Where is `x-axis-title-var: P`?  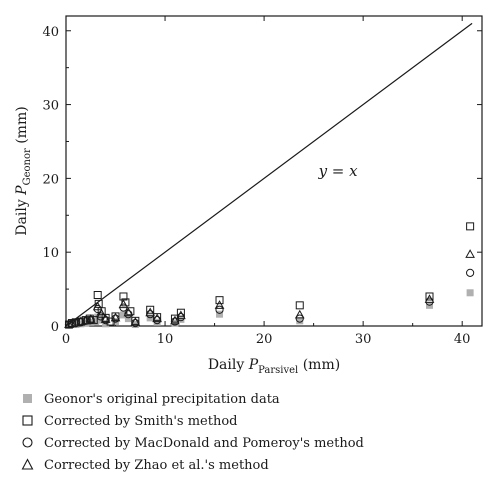
x-axis-title-var: P is located at coordinates (253, 365).